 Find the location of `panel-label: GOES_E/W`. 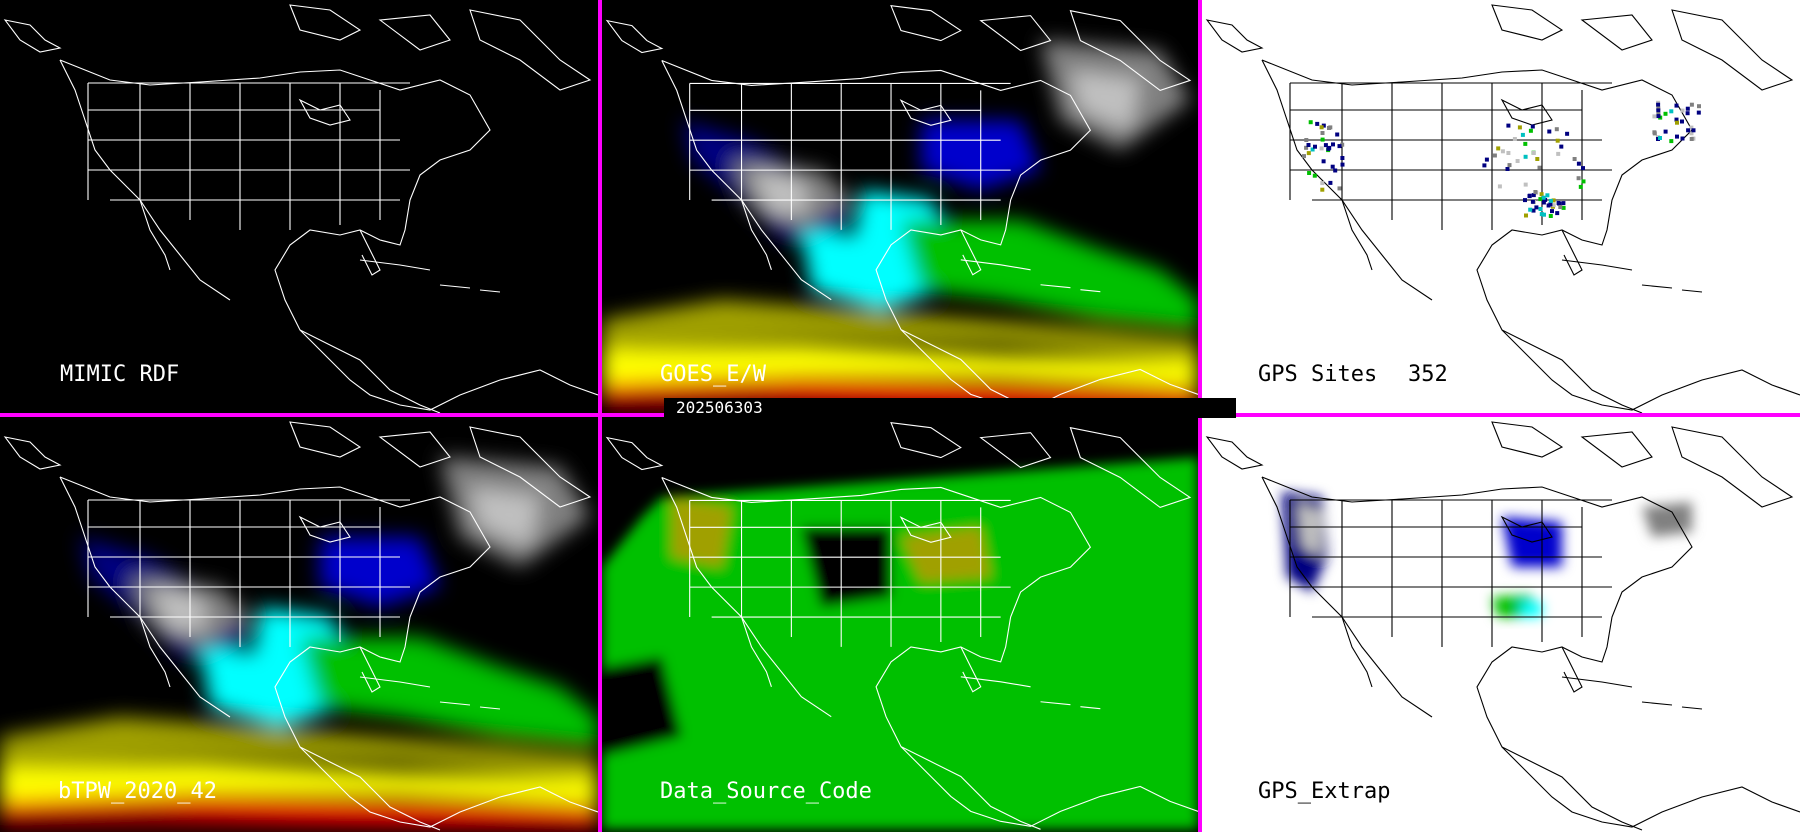

panel-label: GOES_E/W is located at coordinates (713, 374).